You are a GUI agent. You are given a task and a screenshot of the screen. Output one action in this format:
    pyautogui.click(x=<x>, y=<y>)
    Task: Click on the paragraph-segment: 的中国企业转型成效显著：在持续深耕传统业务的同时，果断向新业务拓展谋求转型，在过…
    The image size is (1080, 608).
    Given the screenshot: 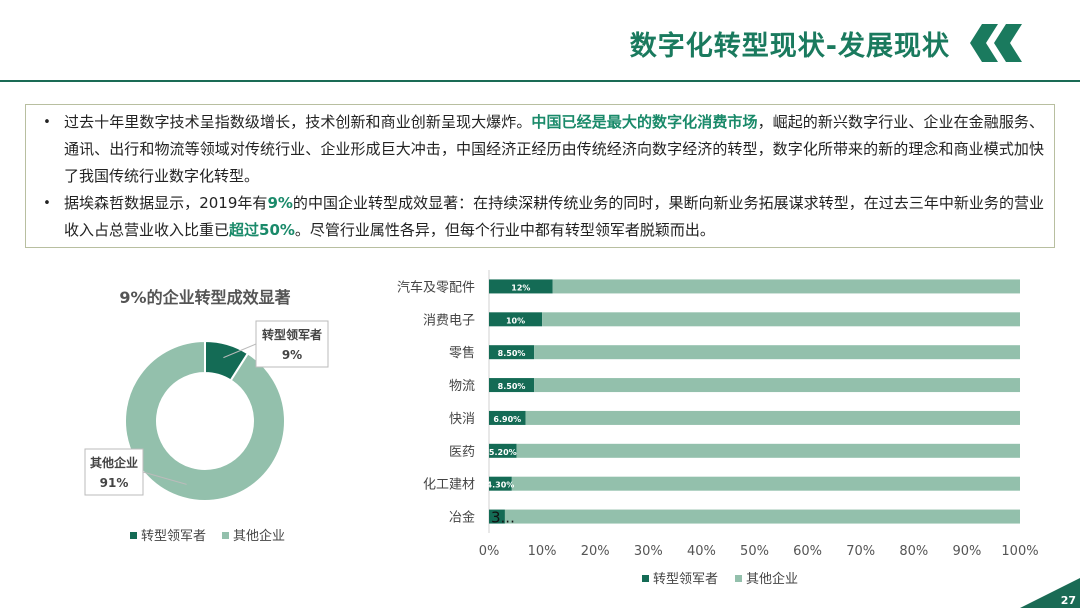 What is the action you would take?
    pyautogui.click(x=554, y=216)
    